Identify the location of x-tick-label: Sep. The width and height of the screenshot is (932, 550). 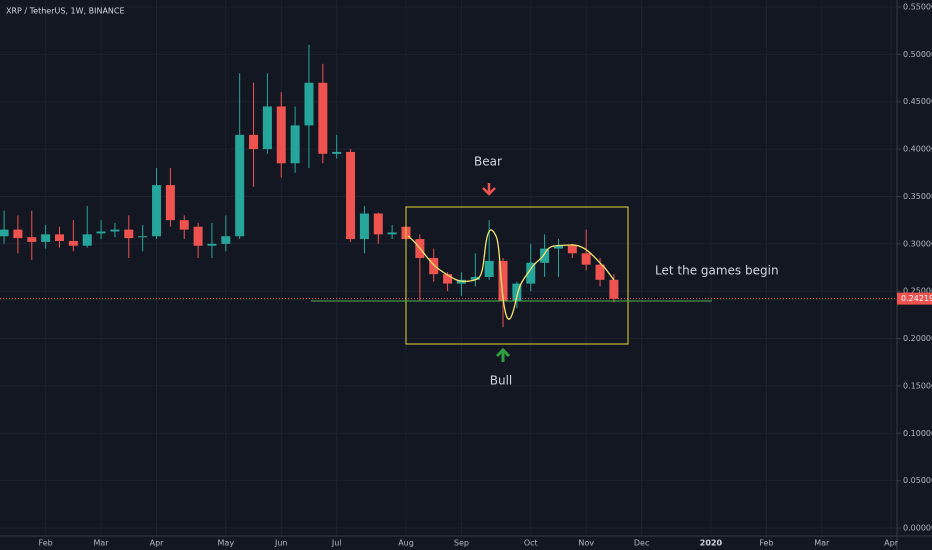
(461, 543).